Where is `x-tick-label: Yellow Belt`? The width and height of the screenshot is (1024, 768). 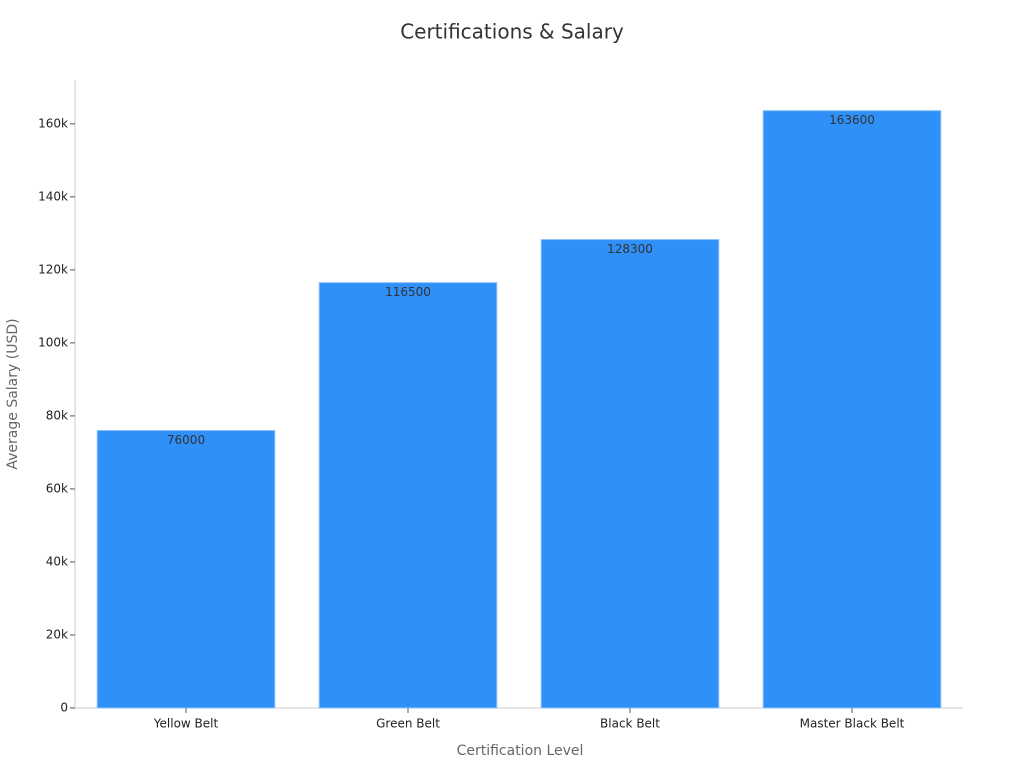
x-tick-label: Yellow Belt is located at coordinates (186, 724).